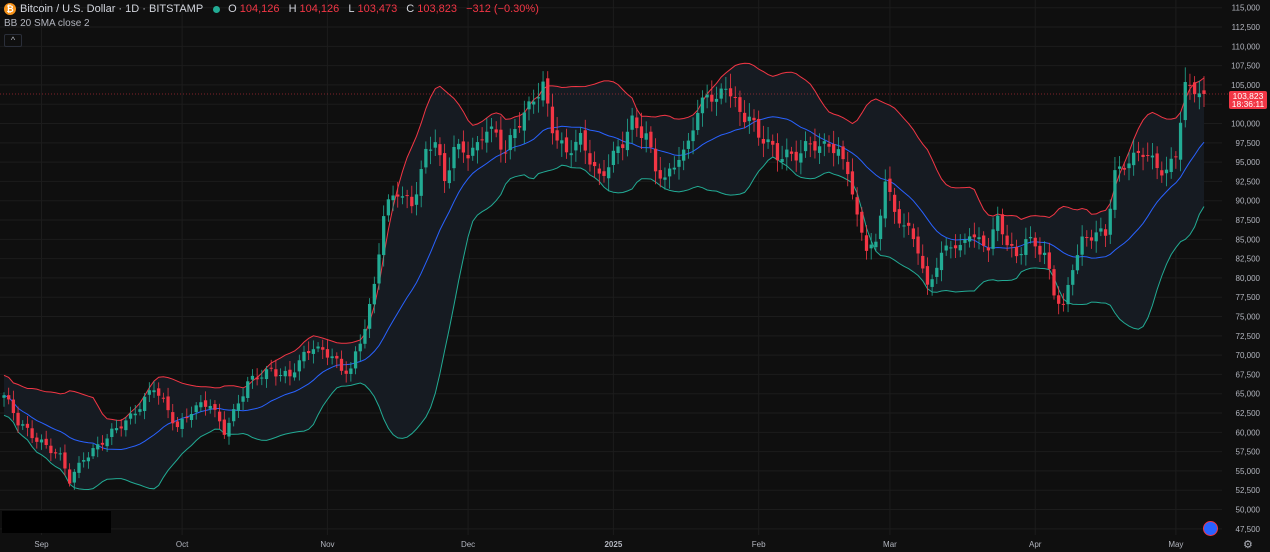 The width and height of the screenshot is (1270, 552). I want to click on indicator-legend: BB 20 SMA close 2, so click(47, 23).